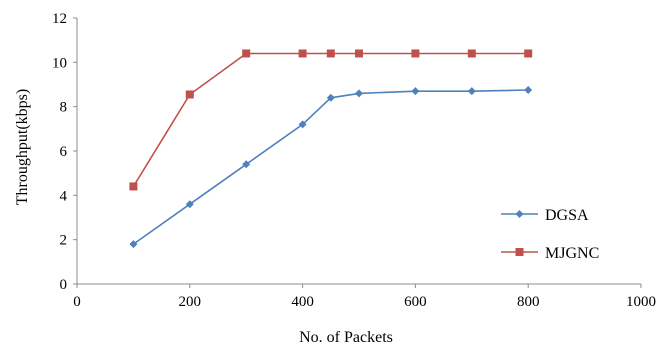 This screenshot has height=352, width=664. Describe the element at coordinates (59, 63) in the screenshot. I see `y-tick-label: 10` at that location.